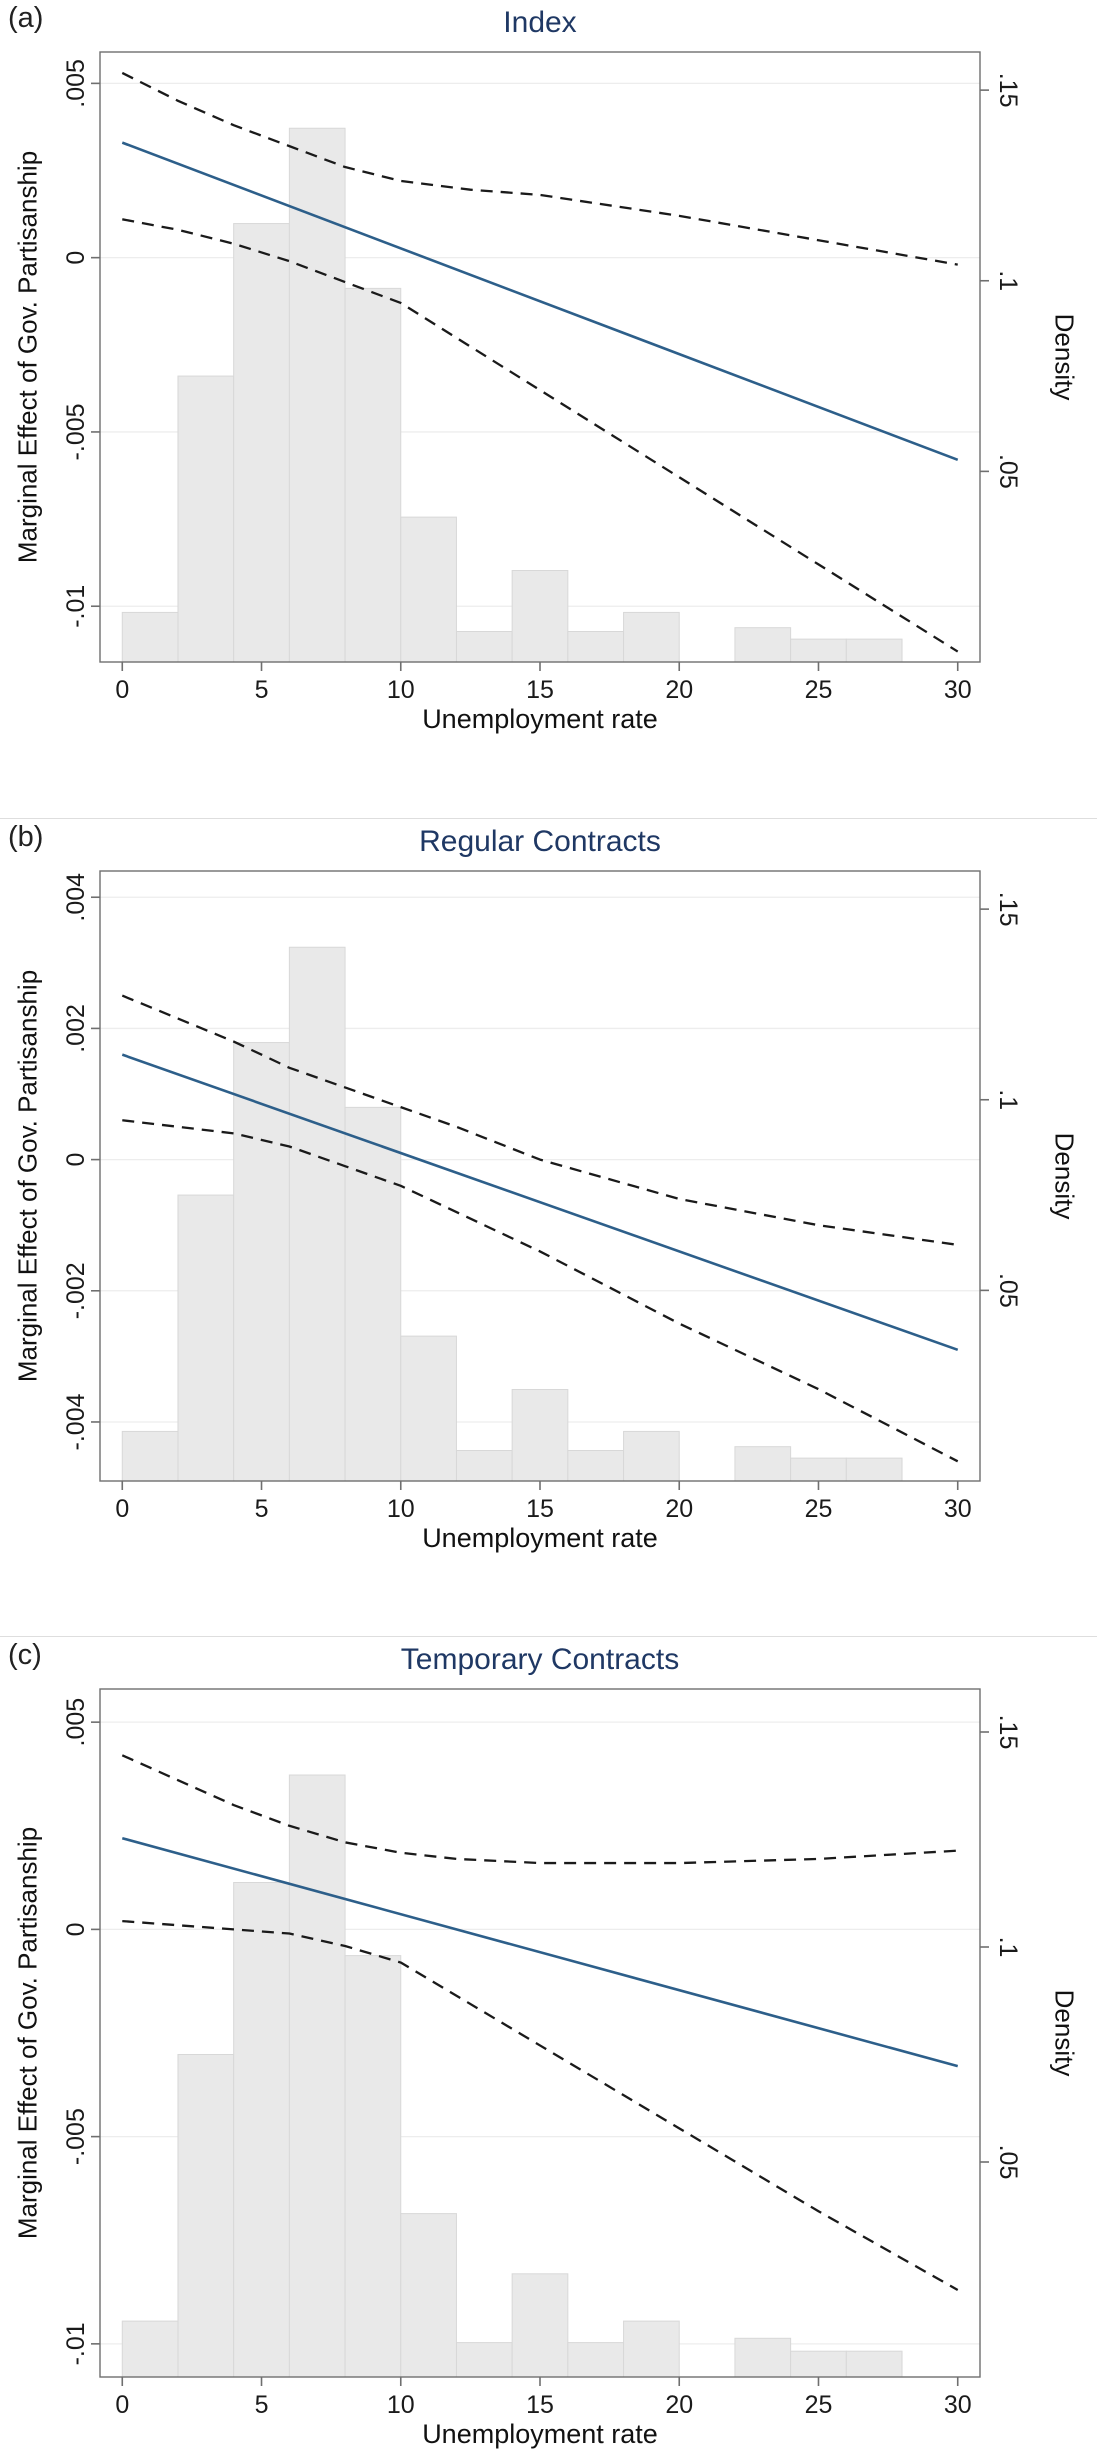  Describe the element at coordinates (76, 1028) in the screenshot. I see `y-tick-label-left: .002` at that location.